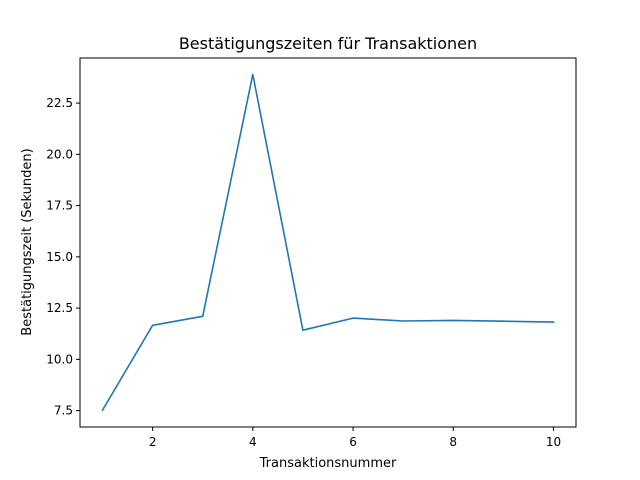 The image size is (640, 480). What do you see at coordinates (59, 154) in the screenshot?
I see `y-tick-label: 20.0` at bounding box center [59, 154].